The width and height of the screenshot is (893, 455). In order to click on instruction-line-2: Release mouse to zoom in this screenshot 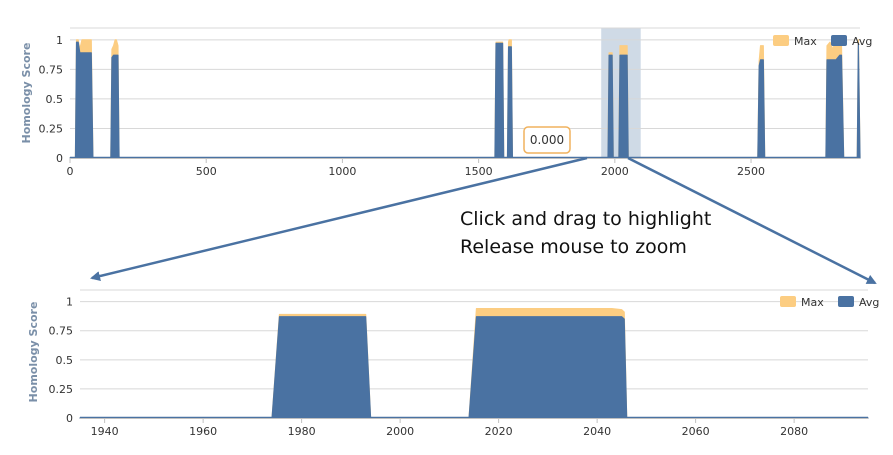, I will do `click(573, 247)`.